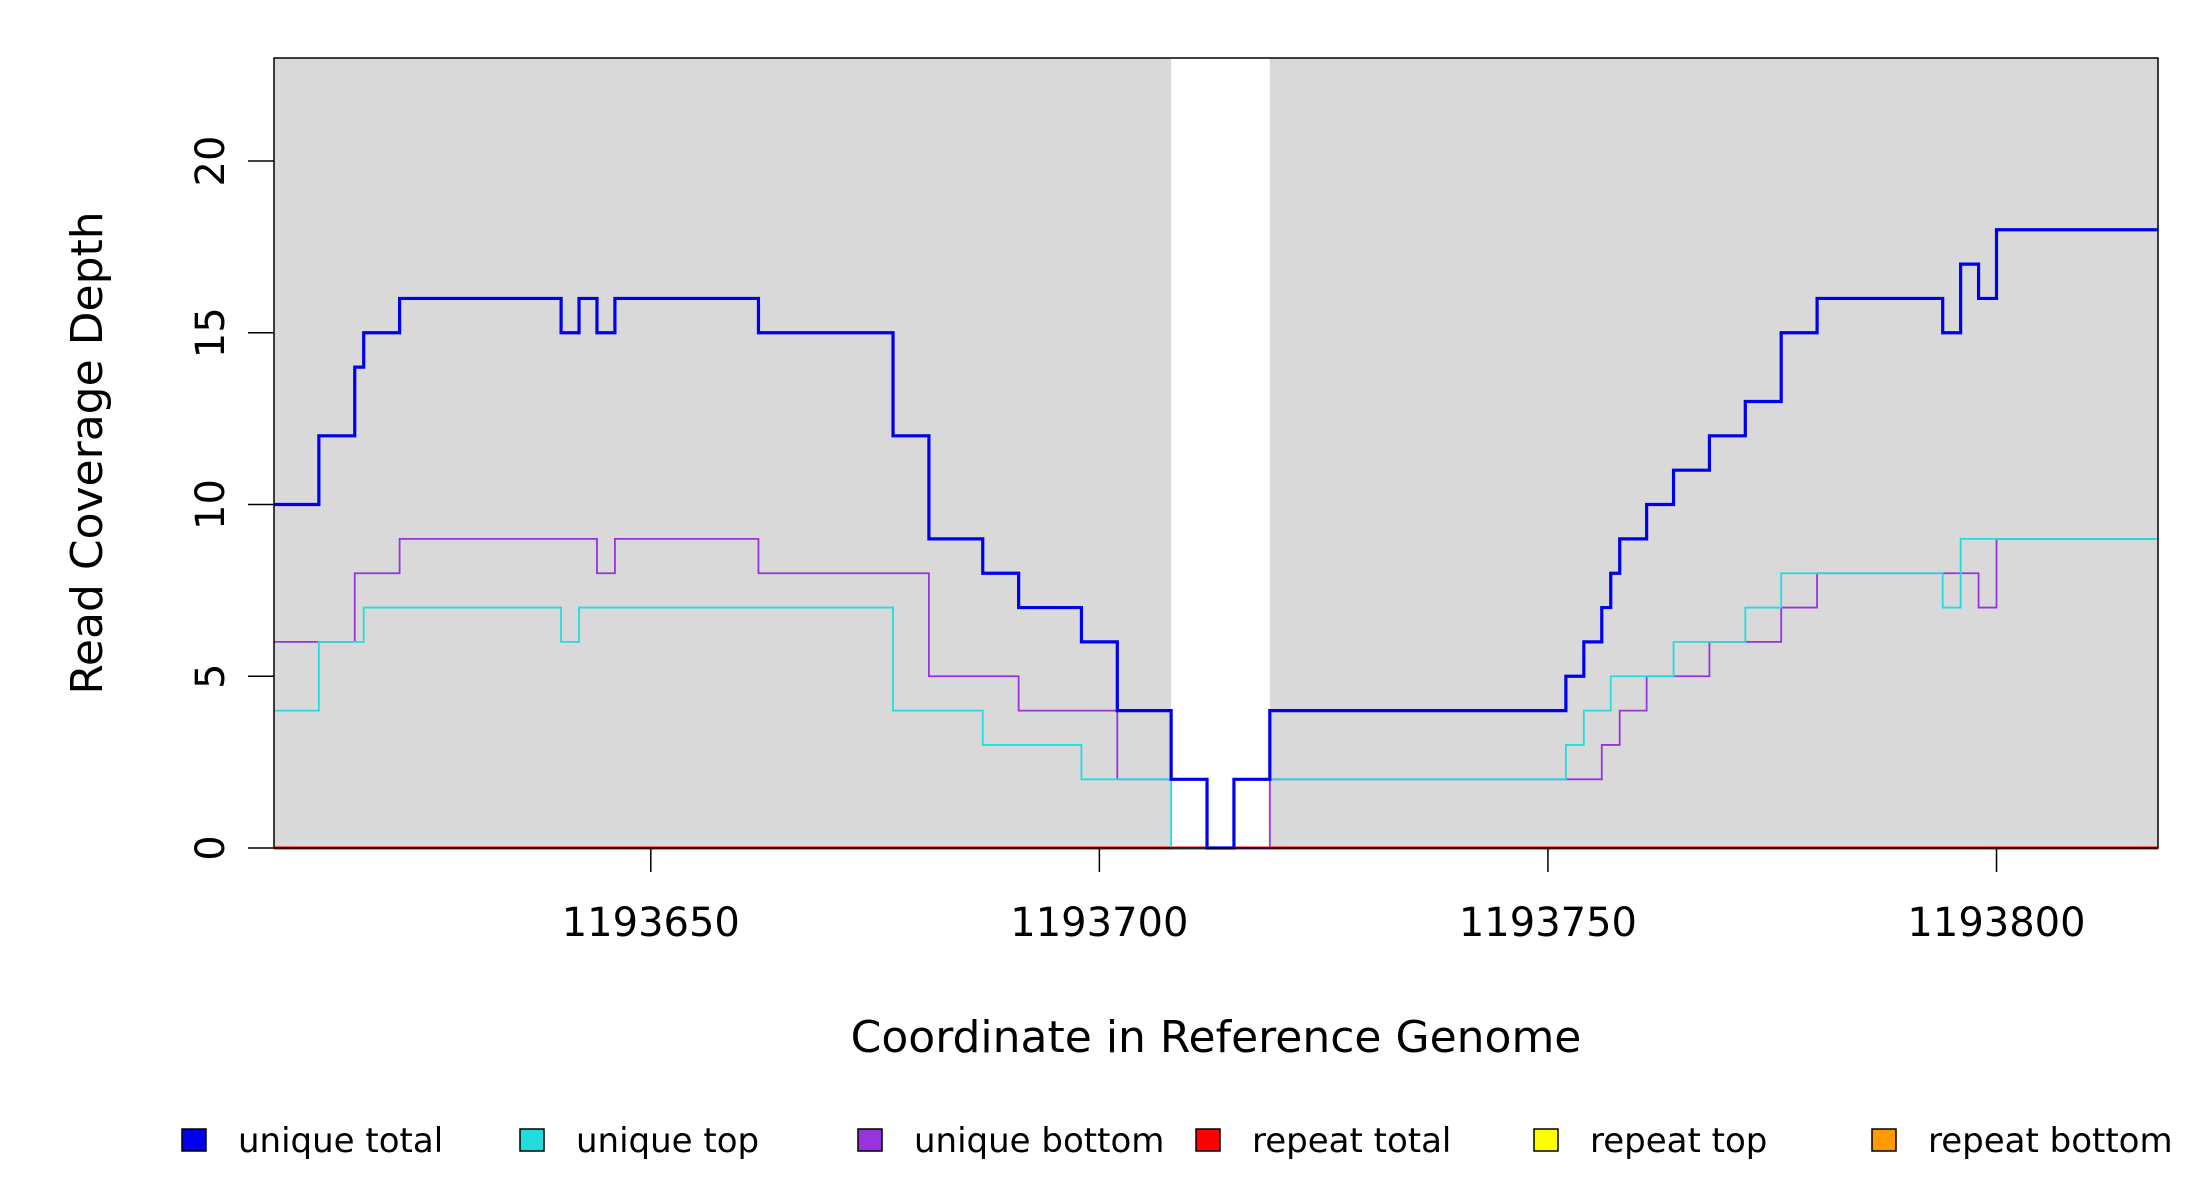 The height and width of the screenshot is (1200, 2200). I want to click on y-tick-label: 20, so click(211, 161).